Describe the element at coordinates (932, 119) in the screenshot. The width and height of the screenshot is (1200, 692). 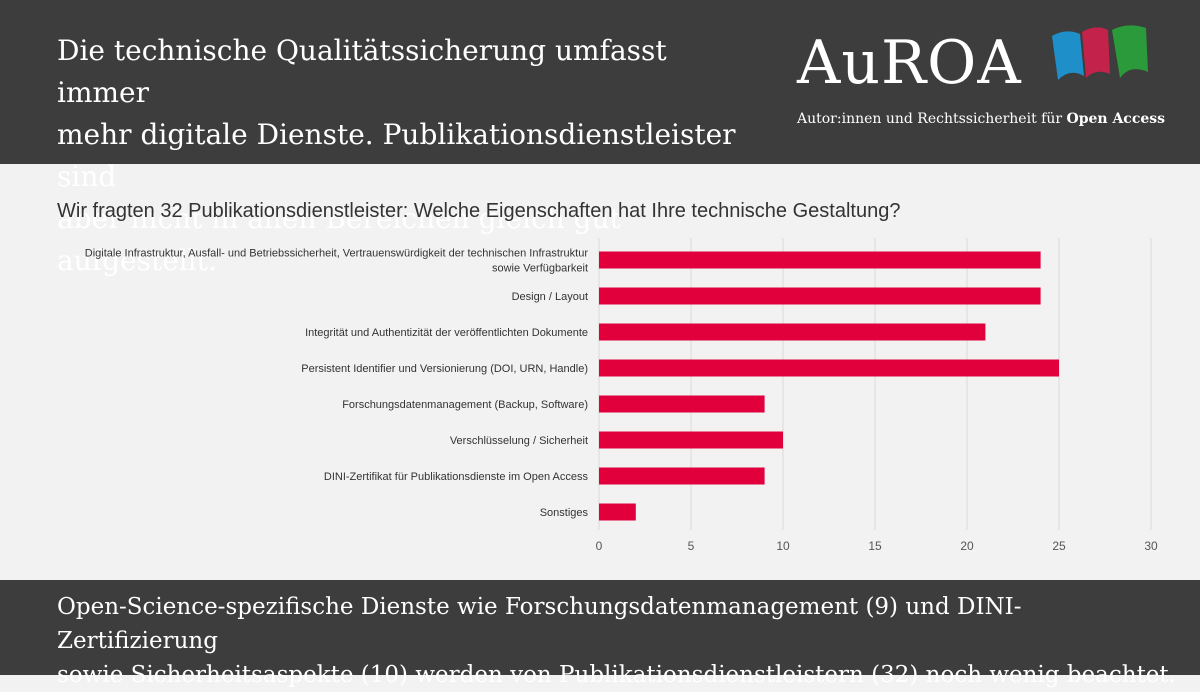
I see `logo-tagline-prefix: Autor:innen und Rechtssicherheit für` at that location.